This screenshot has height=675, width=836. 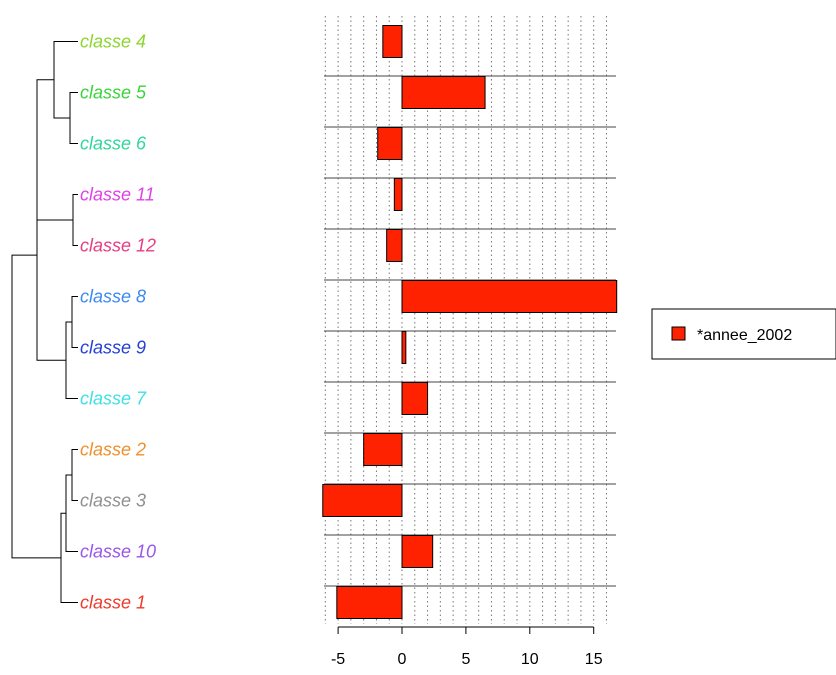 I want to click on x-tick-label: 10, so click(x=530, y=659).